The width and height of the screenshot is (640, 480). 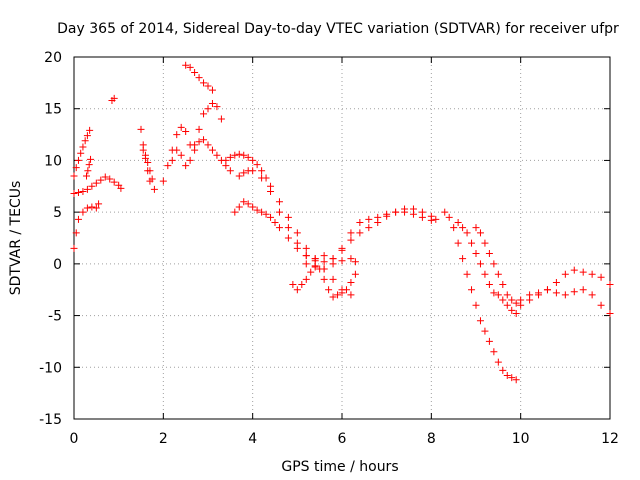 I want to click on series-arc-m, so click(x=293, y=248).